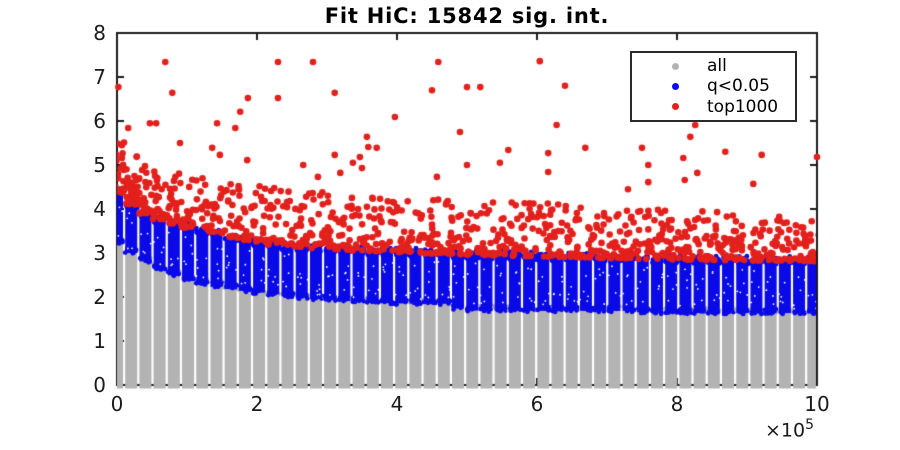 The height and width of the screenshot is (450, 900). I want to click on x-tick-label: 6, so click(537, 404).